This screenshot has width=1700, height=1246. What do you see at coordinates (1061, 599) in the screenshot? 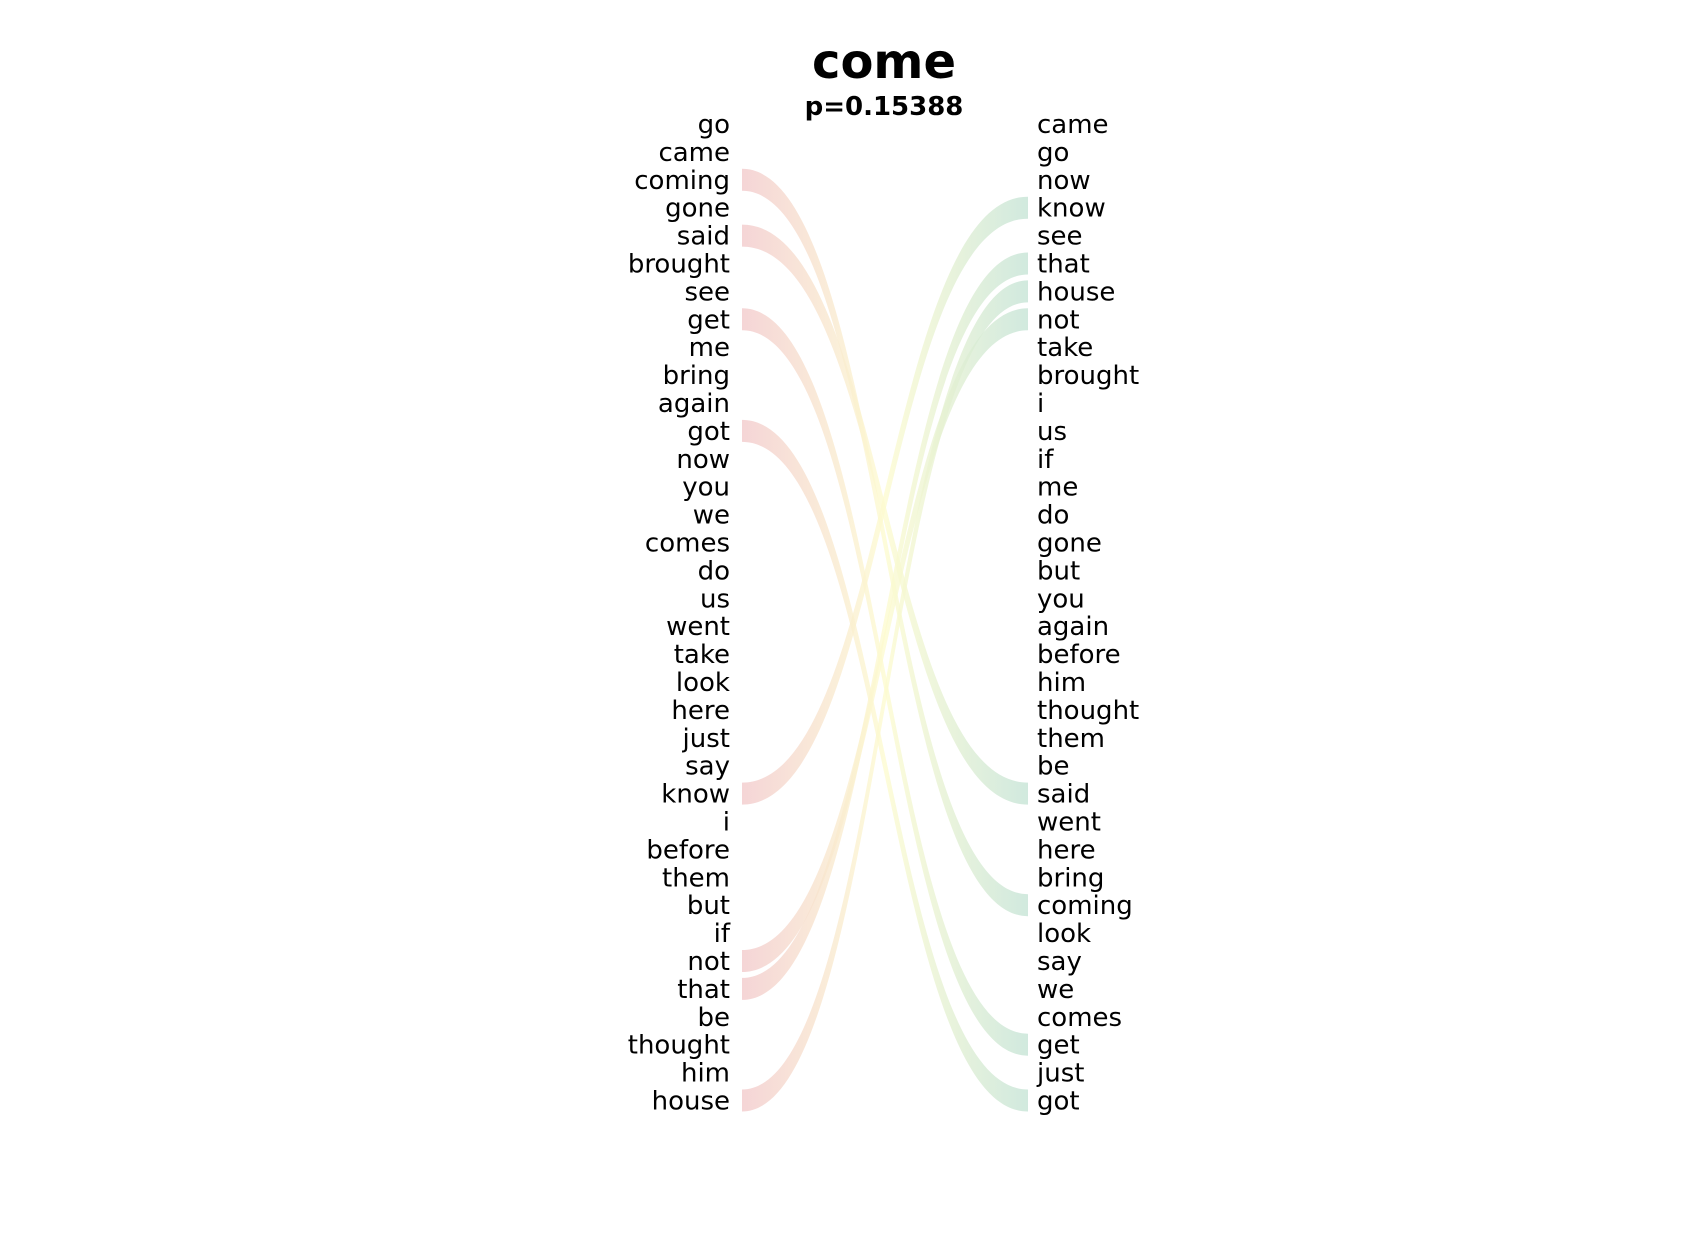
I see `right-word-label: you` at bounding box center [1061, 599].